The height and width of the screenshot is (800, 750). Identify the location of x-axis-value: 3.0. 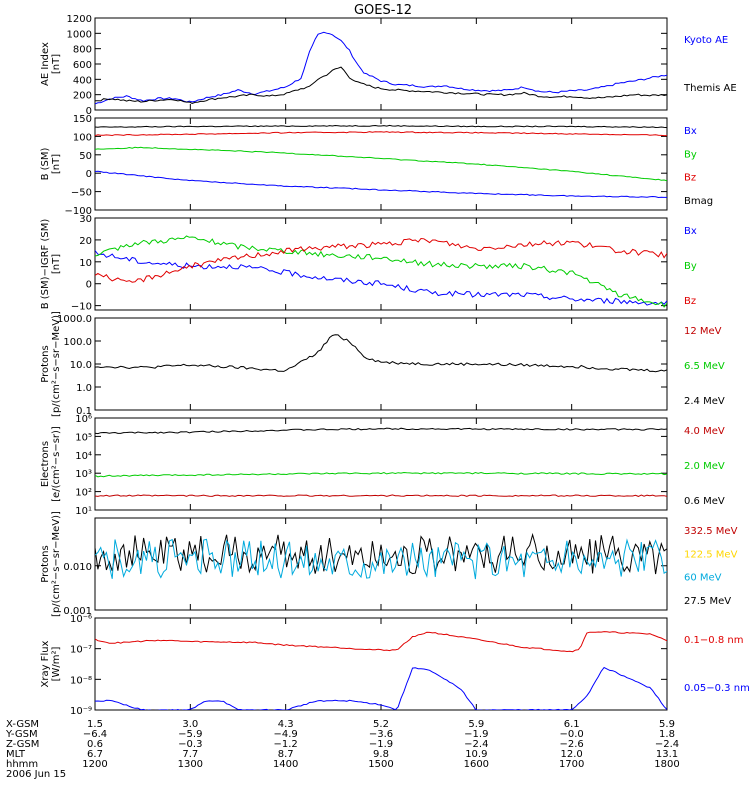
(190, 724).